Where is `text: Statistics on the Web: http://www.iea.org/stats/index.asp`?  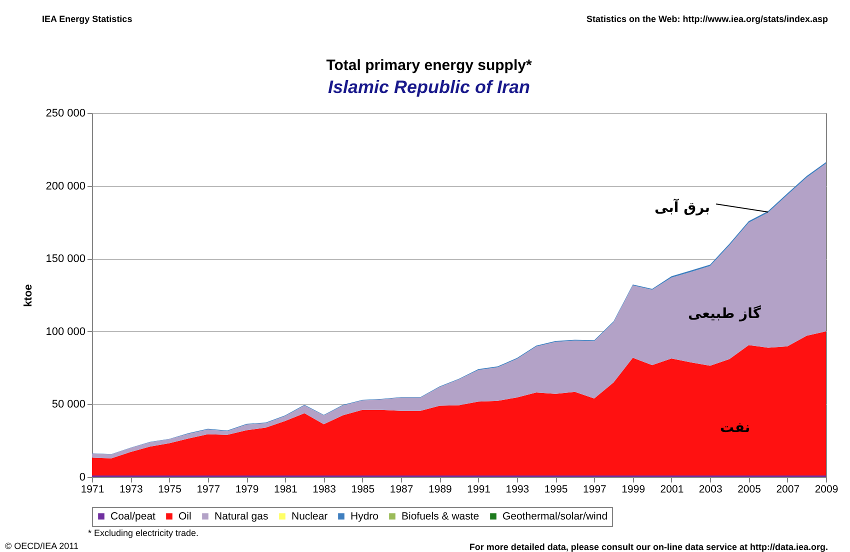
text: Statistics on the Web: http://www.iea.org/stats/index.asp is located at coordinates (707, 19).